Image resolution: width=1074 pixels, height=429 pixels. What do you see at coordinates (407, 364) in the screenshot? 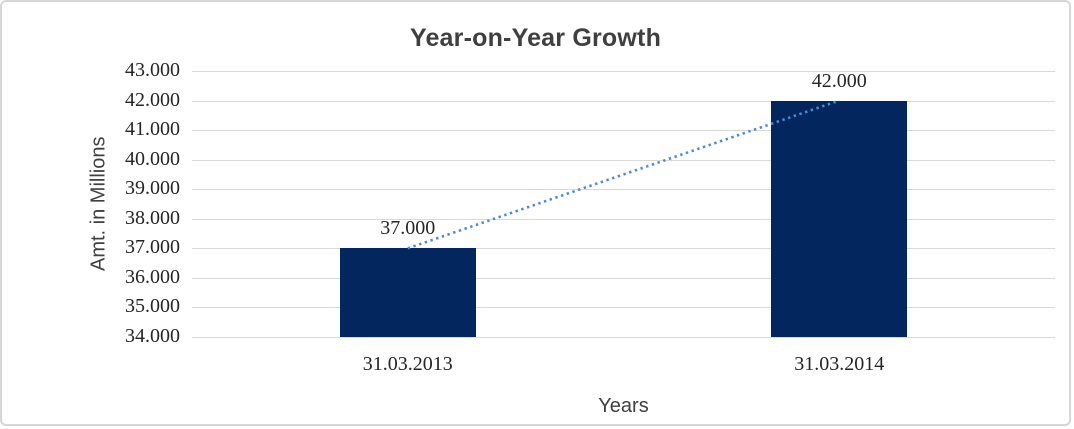
I see `x-category-label: 31.03.2013` at bounding box center [407, 364].